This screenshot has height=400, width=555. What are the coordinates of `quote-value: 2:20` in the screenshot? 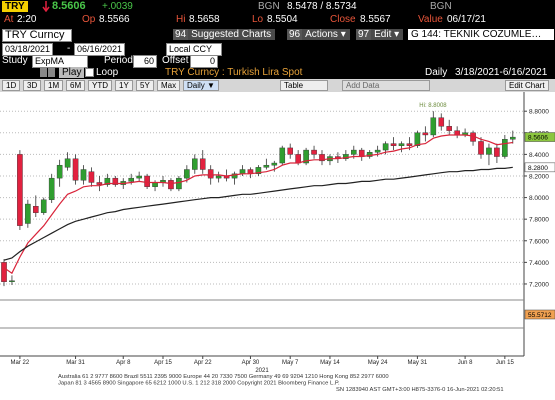 It's located at (27, 19).